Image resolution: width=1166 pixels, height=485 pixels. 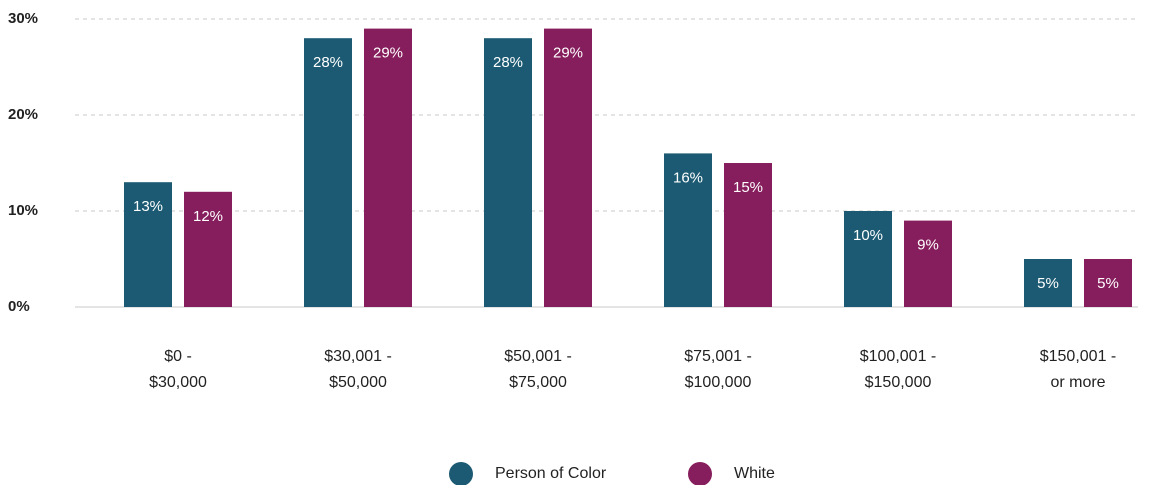 What do you see at coordinates (358, 382) in the screenshot?
I see `x-tick-line: $50,000` at bounding box center [358, 382].